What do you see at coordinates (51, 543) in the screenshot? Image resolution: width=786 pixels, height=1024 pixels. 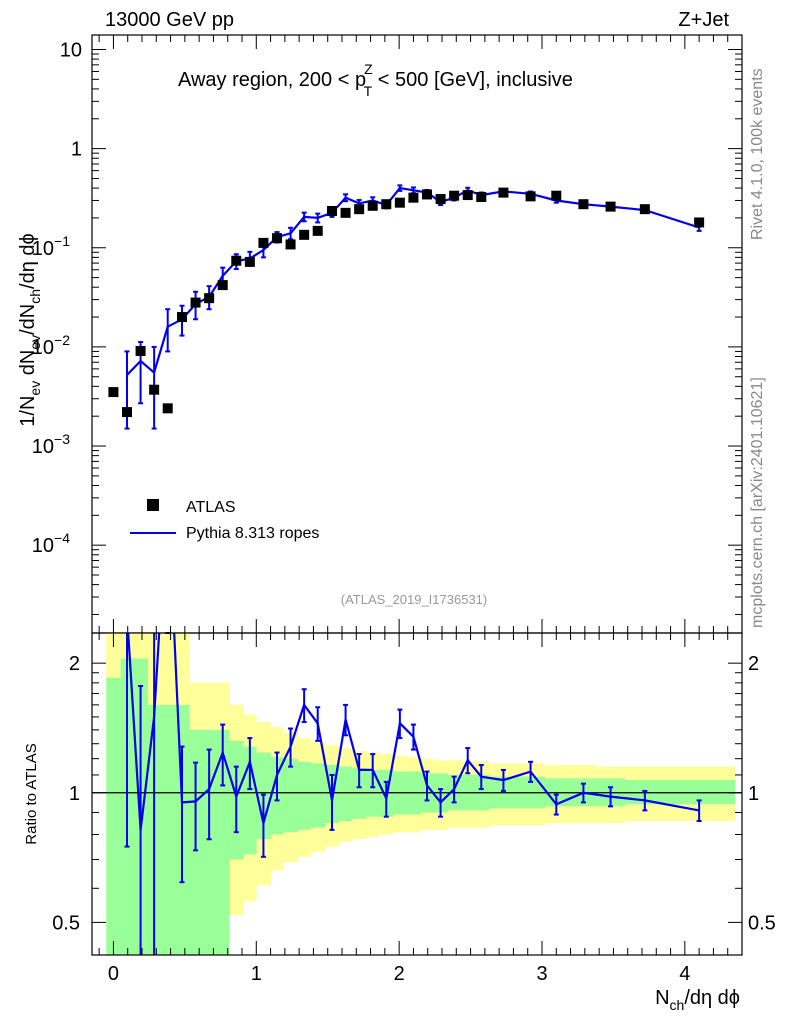 I see `main-ytick-label: 10⁻⁴` at bounding box center [51, 543].